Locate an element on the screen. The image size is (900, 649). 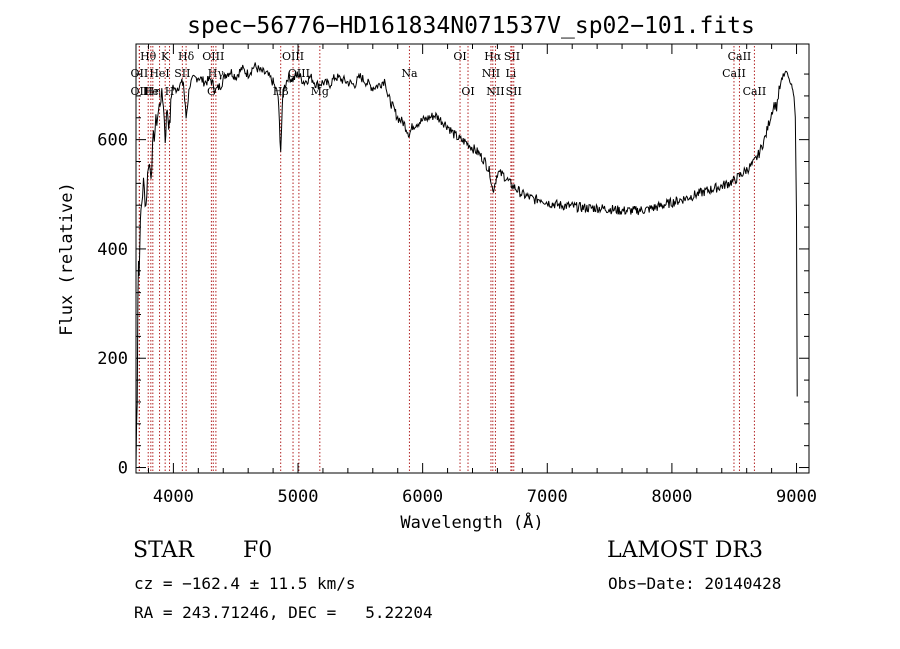
x-tick-label: 8000 is located at coordinates (671, 497).